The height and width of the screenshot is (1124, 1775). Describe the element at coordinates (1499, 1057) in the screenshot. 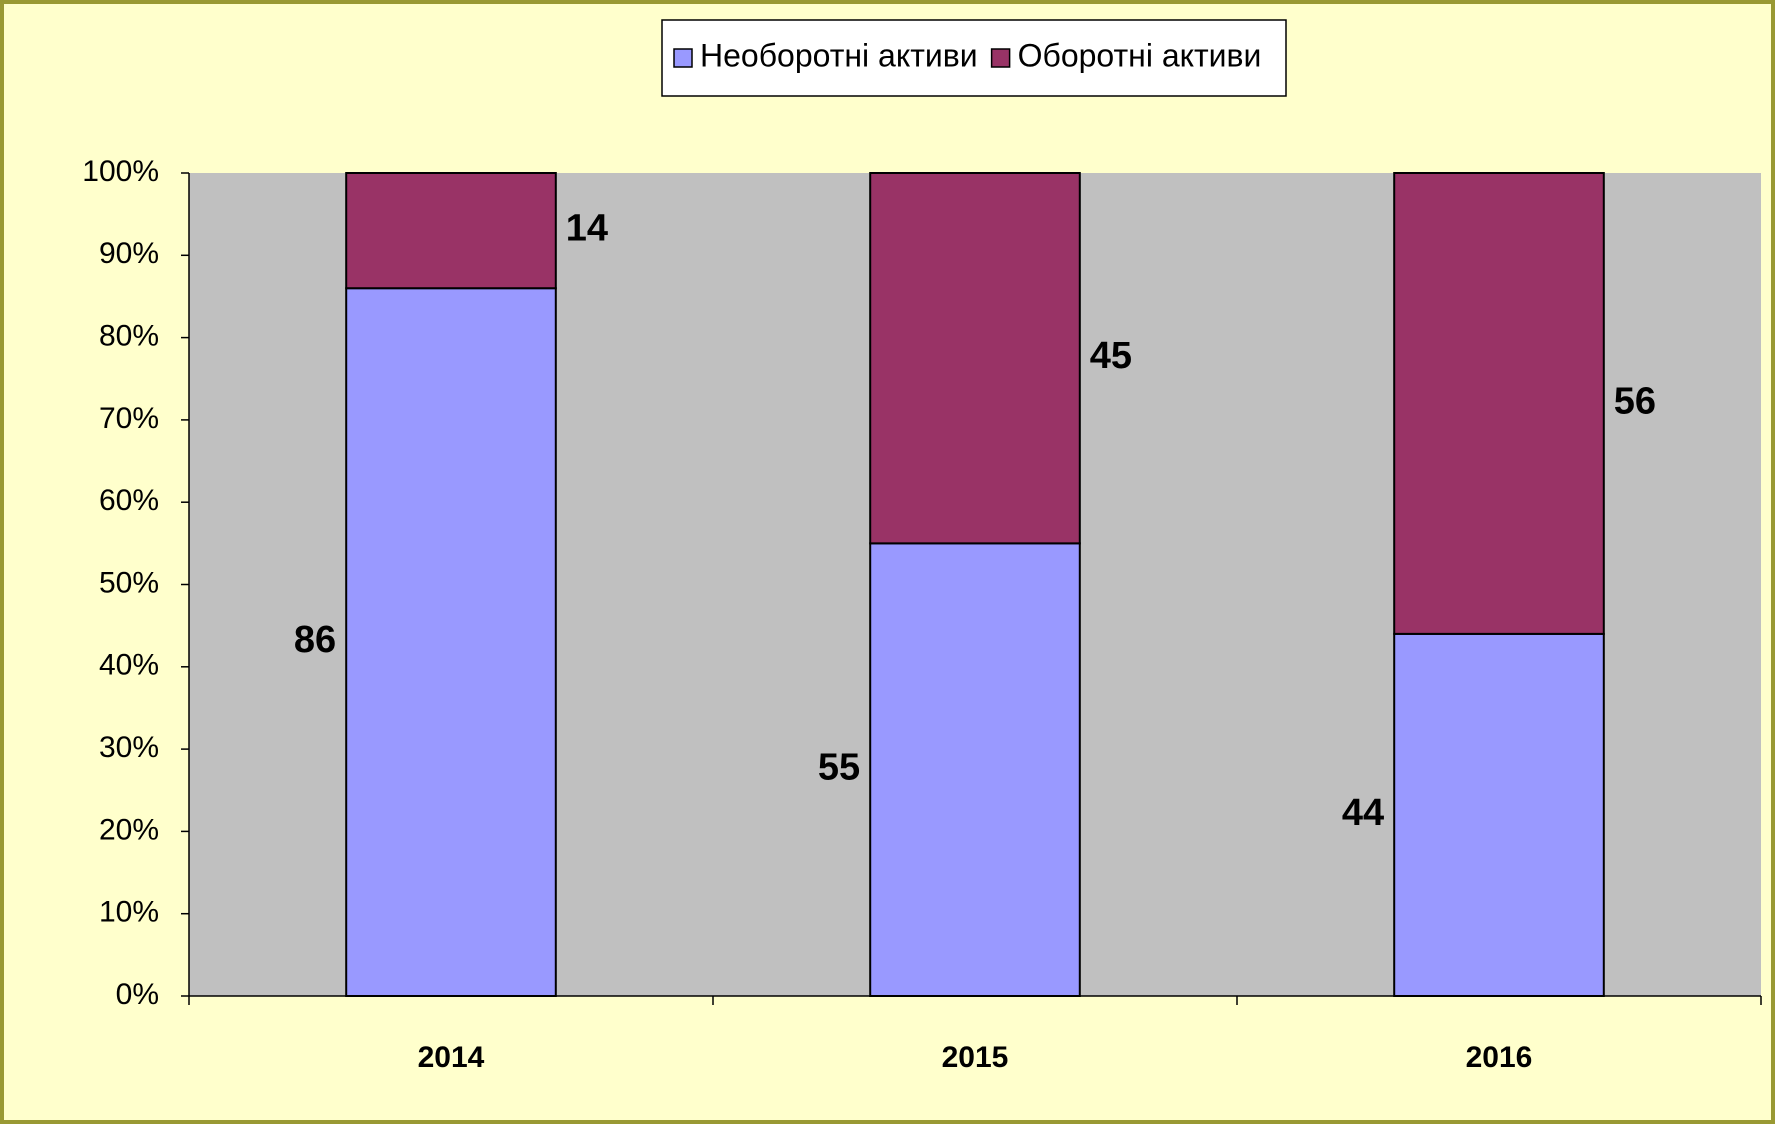

I see `x-tick-label: 2016` at that location.